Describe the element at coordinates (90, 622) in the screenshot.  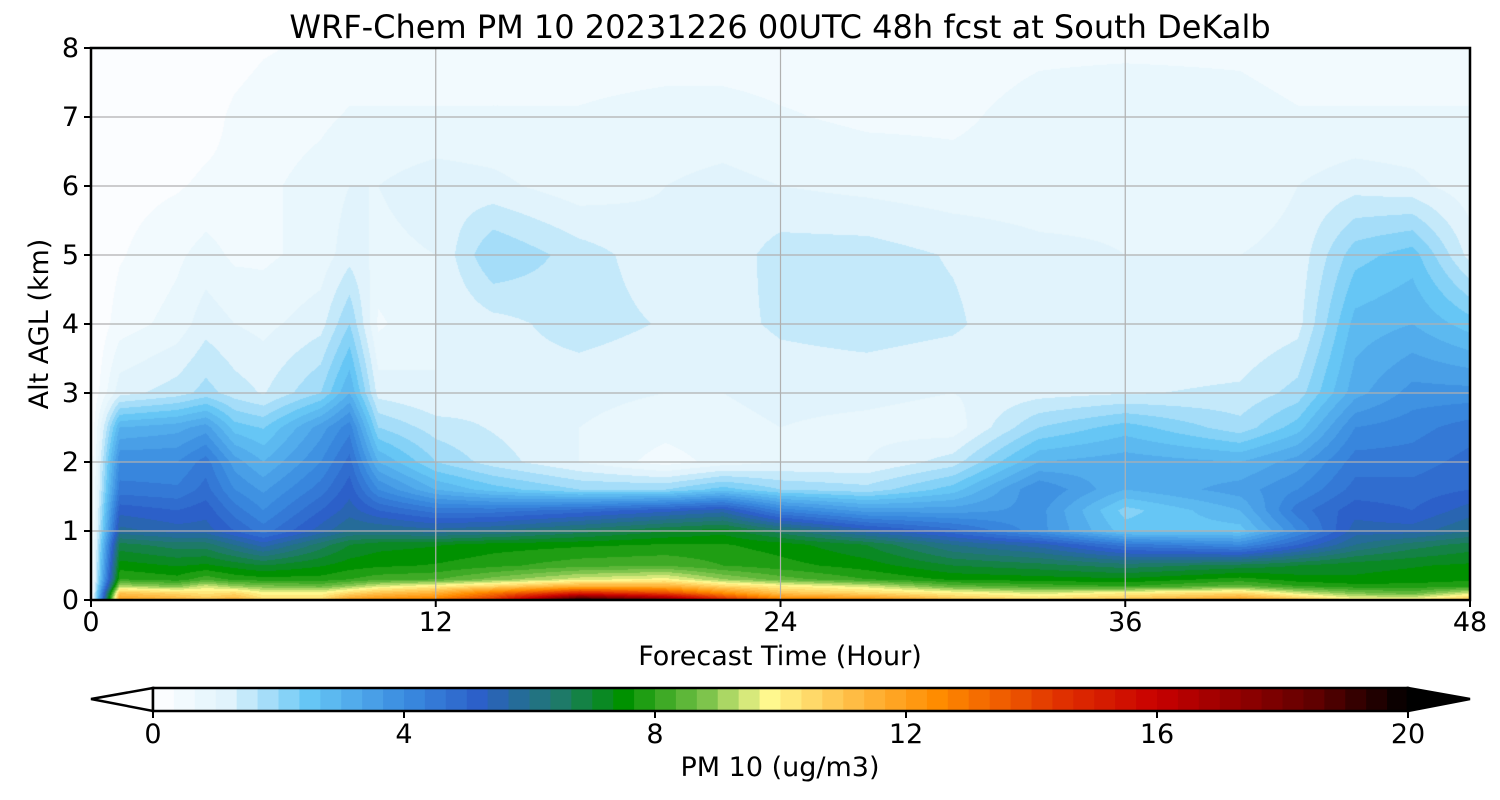
I see `x-tick-label: 0` at that location.